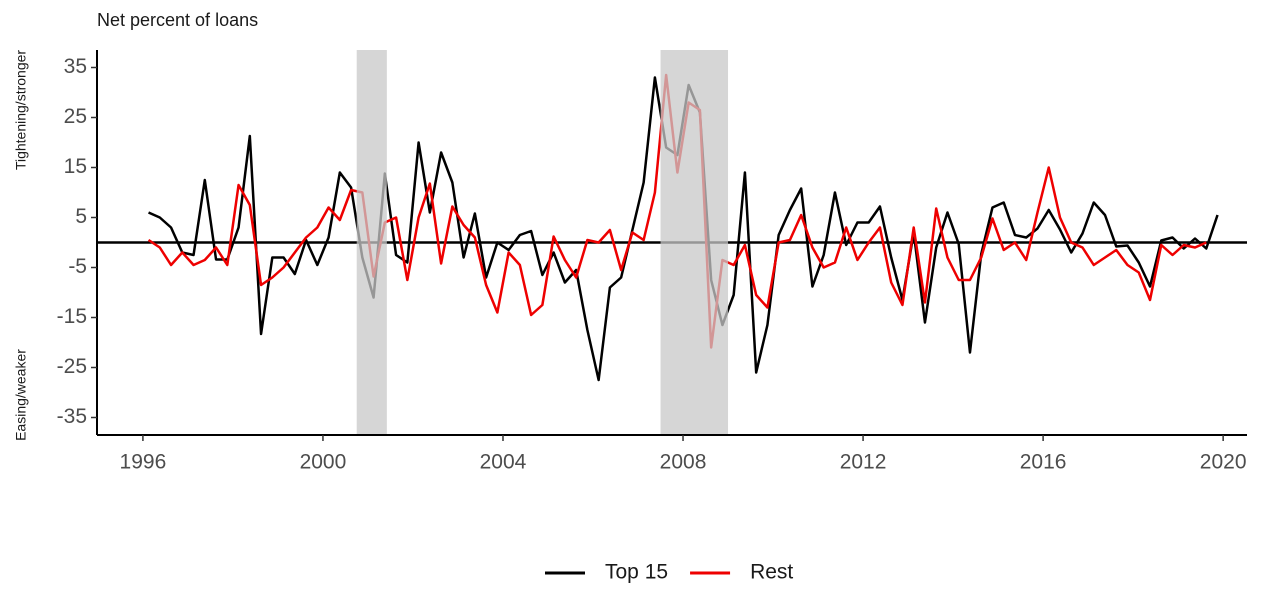 The image size is (1266, 590). I want to click on x-tick-label: 1996, so click(143, 462).